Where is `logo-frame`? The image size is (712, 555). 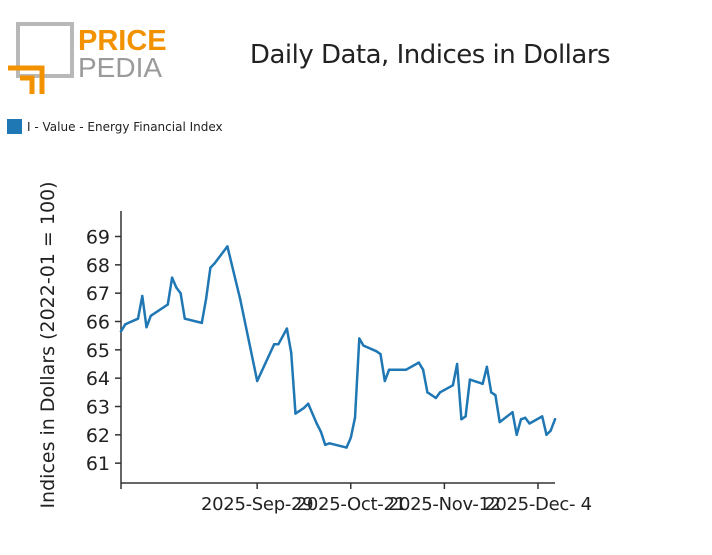
logo-frame is located at coordinates (45, 50).